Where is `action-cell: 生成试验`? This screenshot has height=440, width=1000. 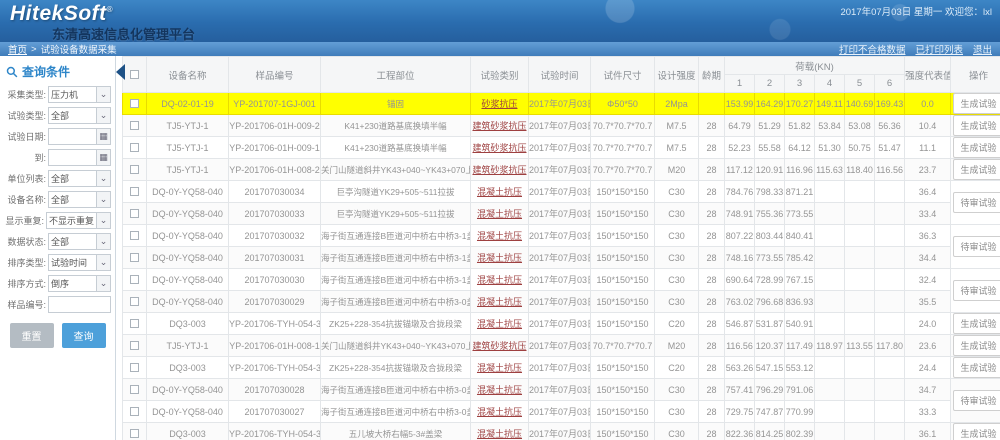 action-cell: 生成试验 is located at coordinates (975, 147).